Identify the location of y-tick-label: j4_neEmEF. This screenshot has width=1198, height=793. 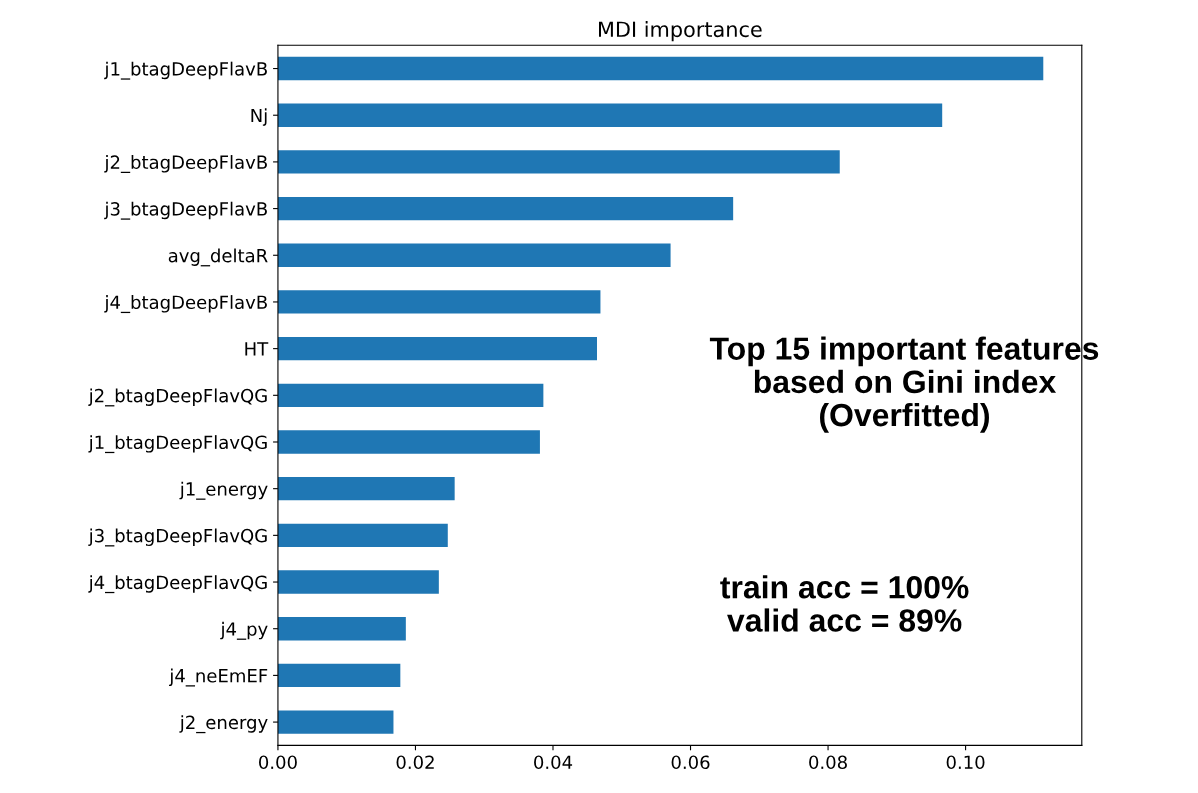
(218, 677).